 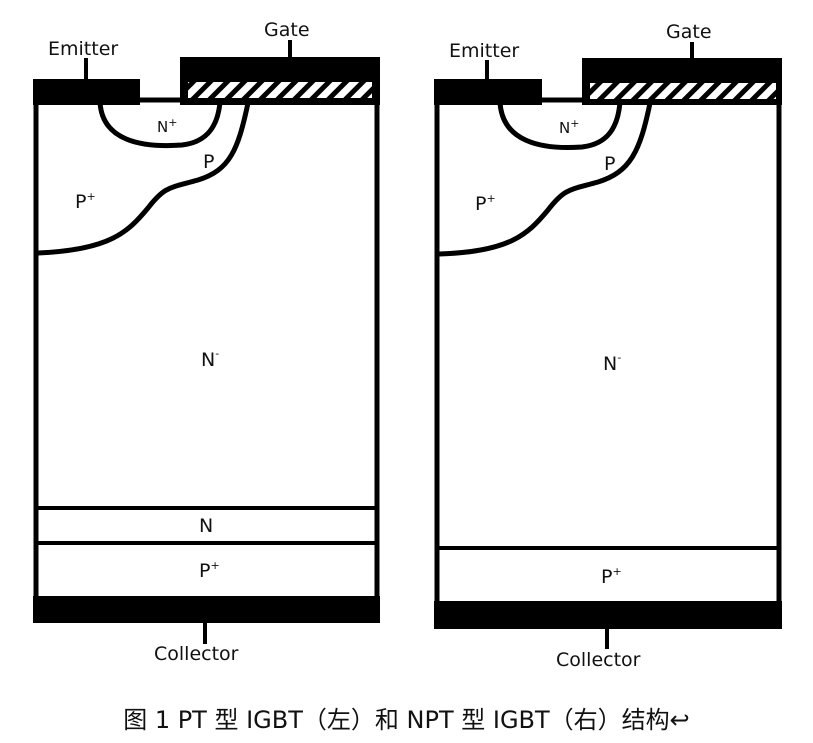 What do you see at coordinates (209, 570) in the screenshot?
I see `left-p-plus-bottom-label: P+` at bounding box center [209, 570].